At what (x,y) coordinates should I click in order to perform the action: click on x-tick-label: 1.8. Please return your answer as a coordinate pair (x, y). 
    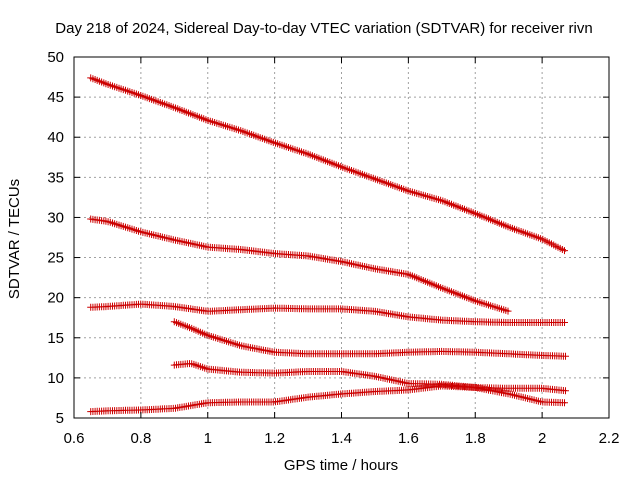
    Looking at the image, I should click on (475, 438).